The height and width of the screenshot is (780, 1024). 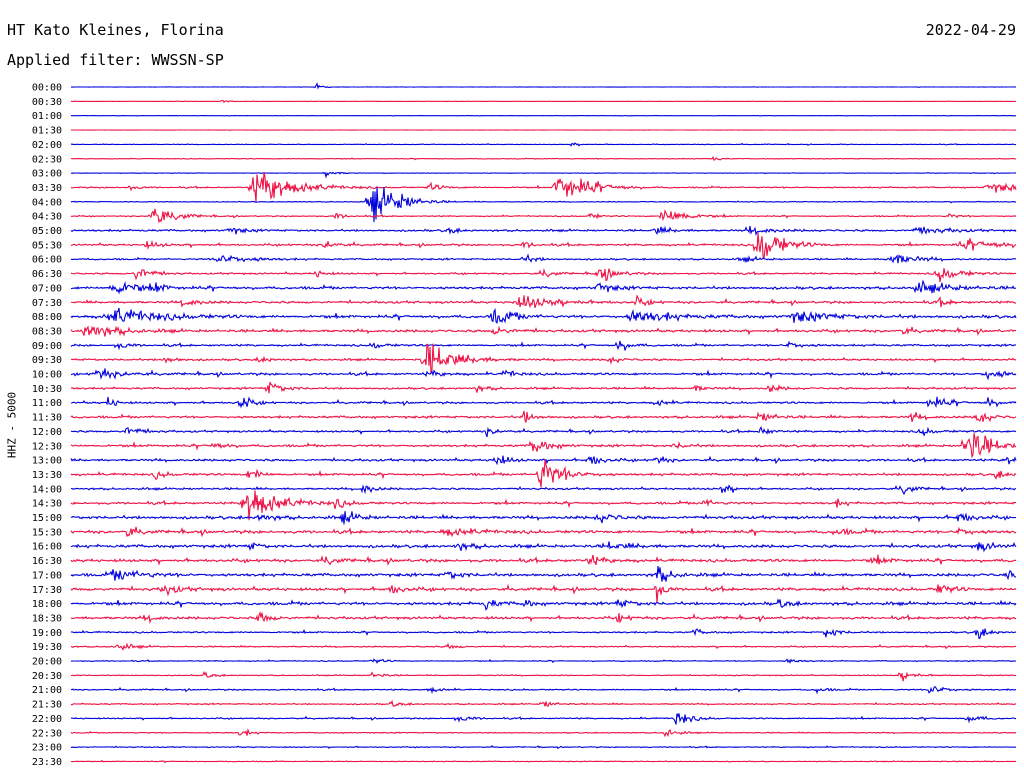 What do you see at coordinates (47, 547) in the screenshot?
I see `time-tick-label: 16:00` at bounding box center [47, 547].